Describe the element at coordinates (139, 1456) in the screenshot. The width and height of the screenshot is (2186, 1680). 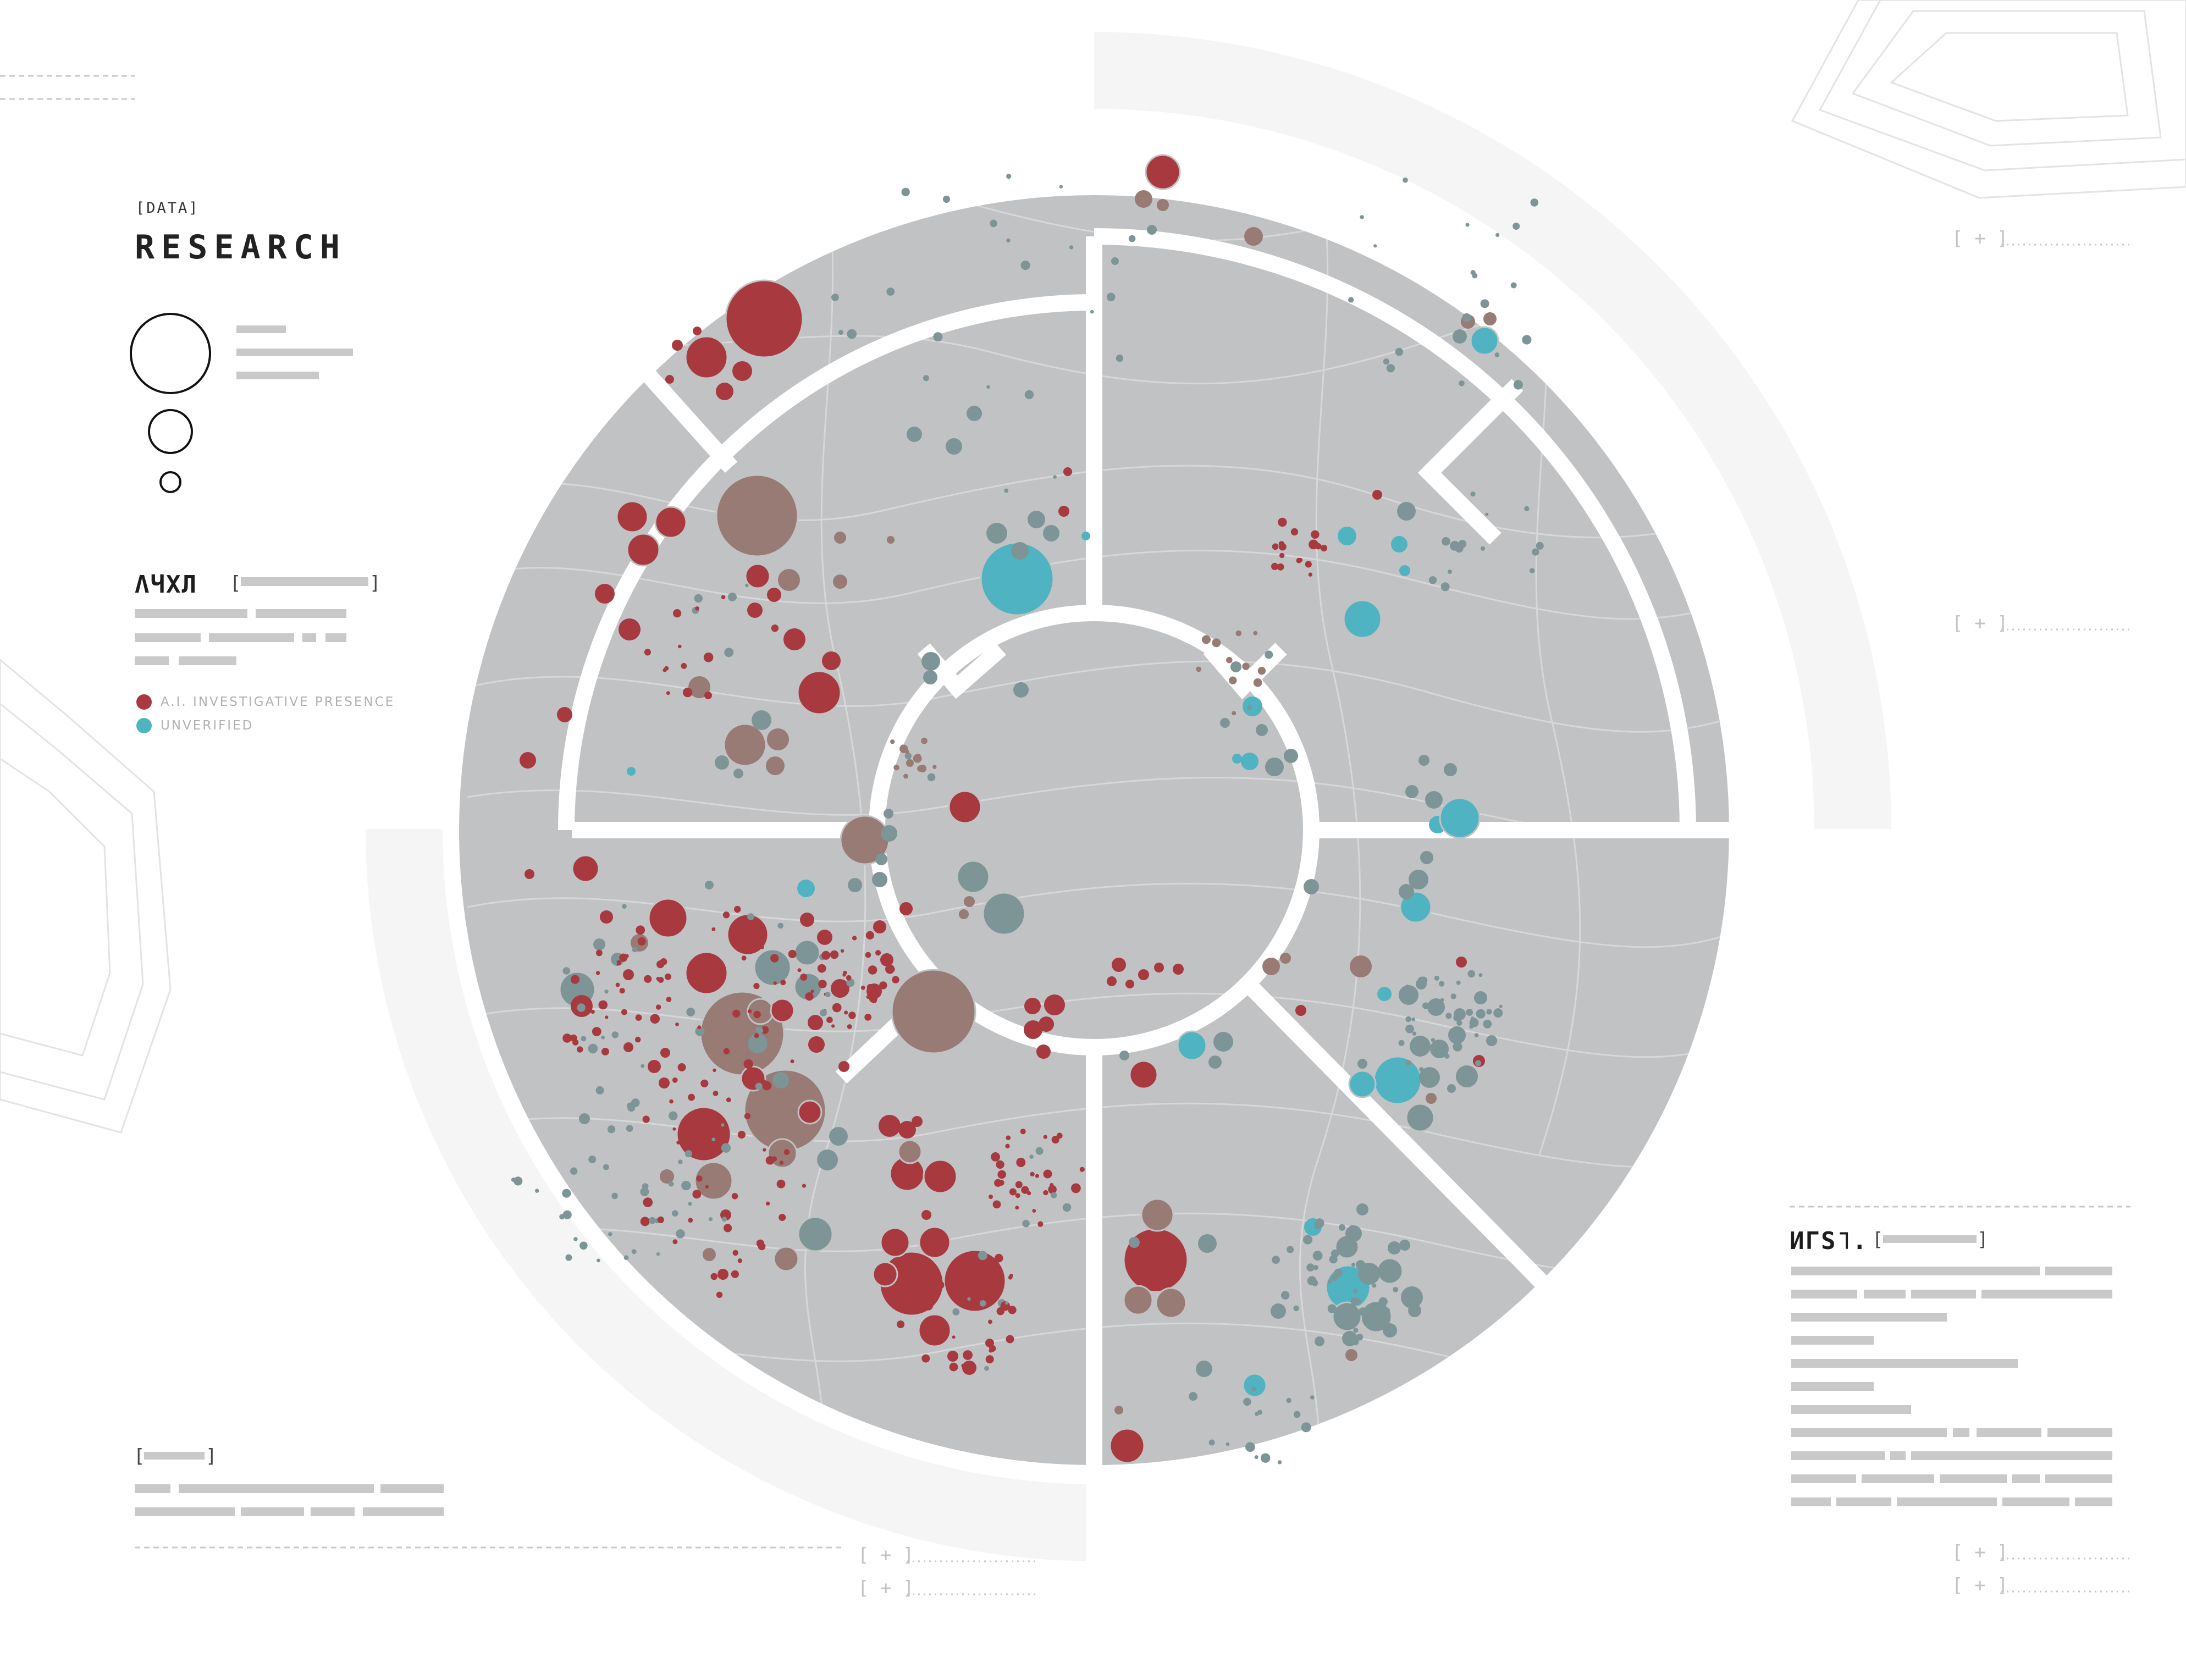
I see `bottom-left-bracket-open: [` at that location.